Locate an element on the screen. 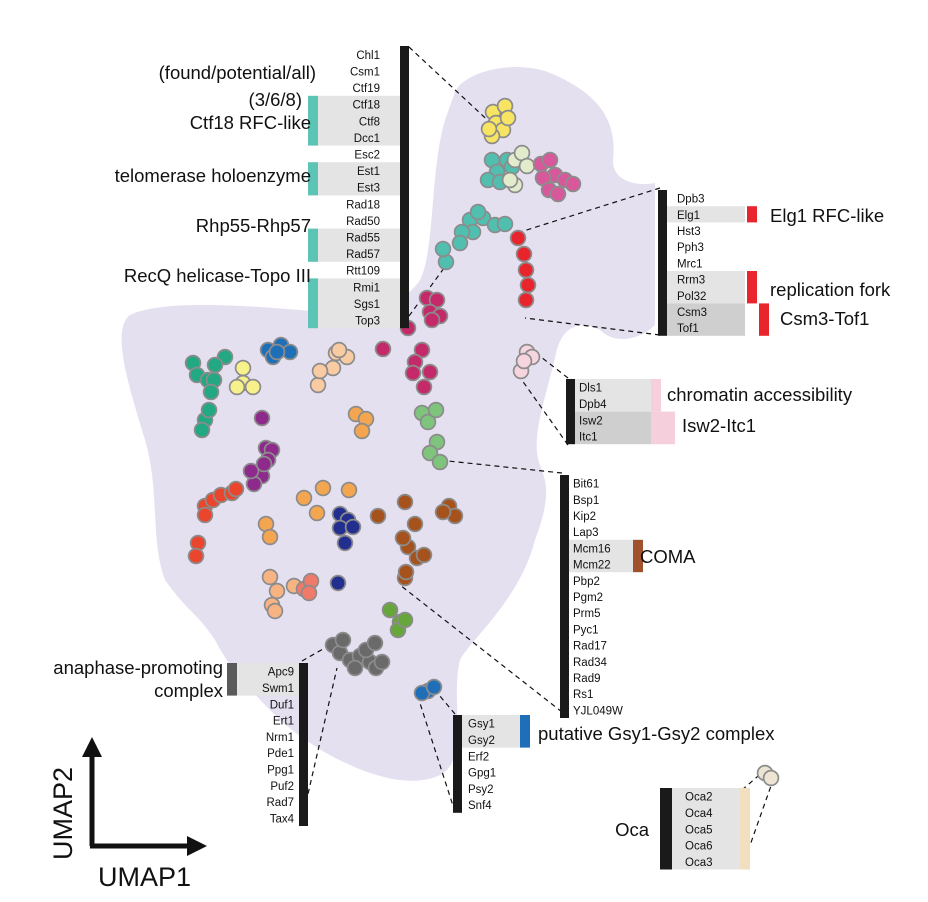 The height and width of the screenshot is (902, 928). gene-label-chl1: Chl1 is located at coordinates (368, 56).